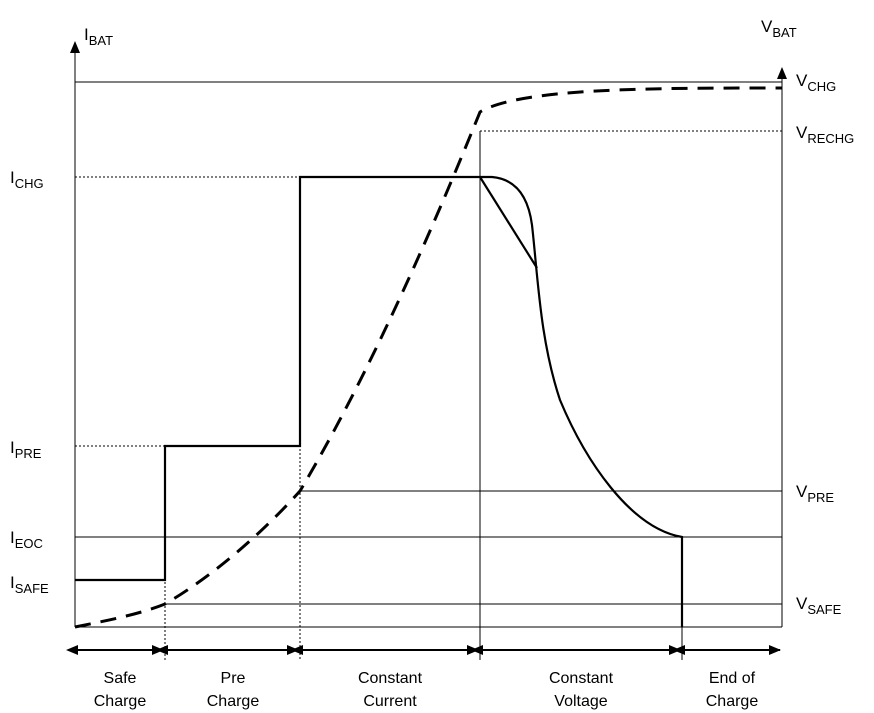  Describe the element at coordinates (779, 28) in the screenshot. I see `right-axis-label: VBAT` at that location.